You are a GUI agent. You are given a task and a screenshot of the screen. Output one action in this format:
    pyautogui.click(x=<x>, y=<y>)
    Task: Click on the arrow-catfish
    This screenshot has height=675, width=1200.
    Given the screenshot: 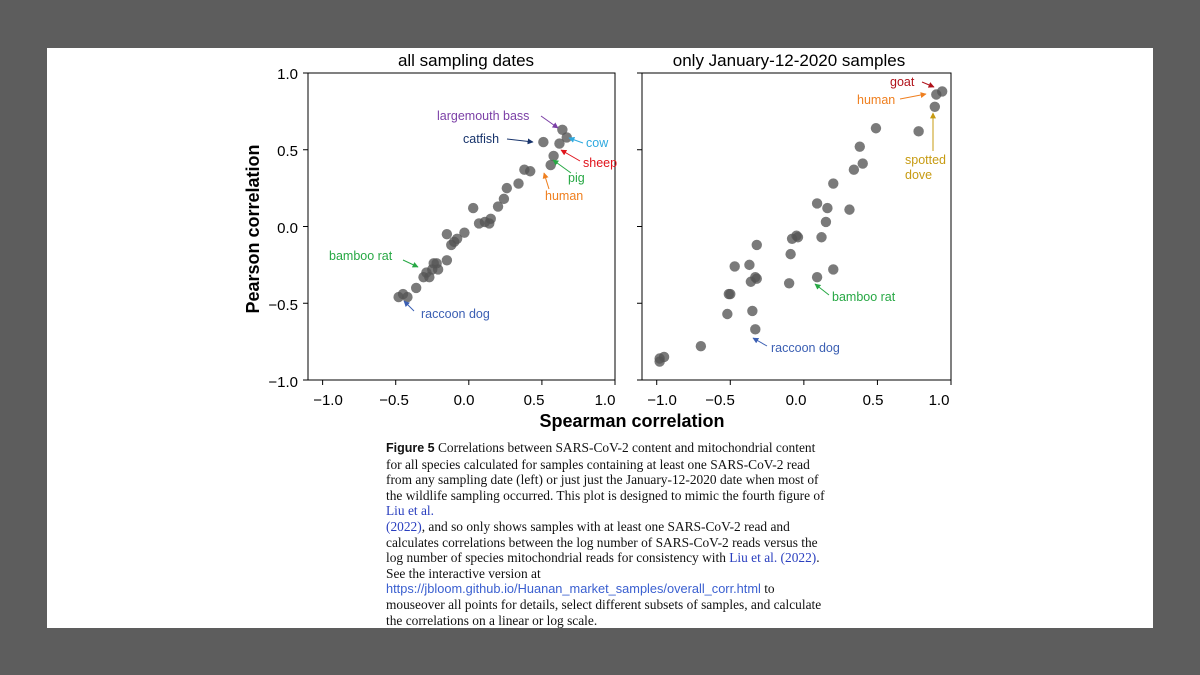 What is the action you would take?
    pyautogui.click(x=520, y=141)
    